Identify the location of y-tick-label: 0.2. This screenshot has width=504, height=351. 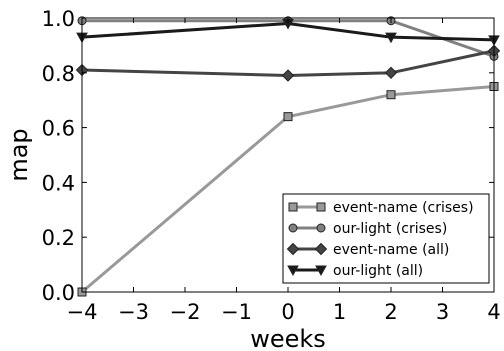
(58, 238).